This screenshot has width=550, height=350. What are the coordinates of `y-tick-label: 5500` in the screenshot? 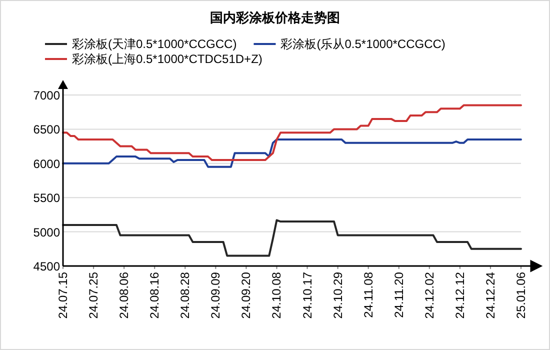 It's located at (46, 198).